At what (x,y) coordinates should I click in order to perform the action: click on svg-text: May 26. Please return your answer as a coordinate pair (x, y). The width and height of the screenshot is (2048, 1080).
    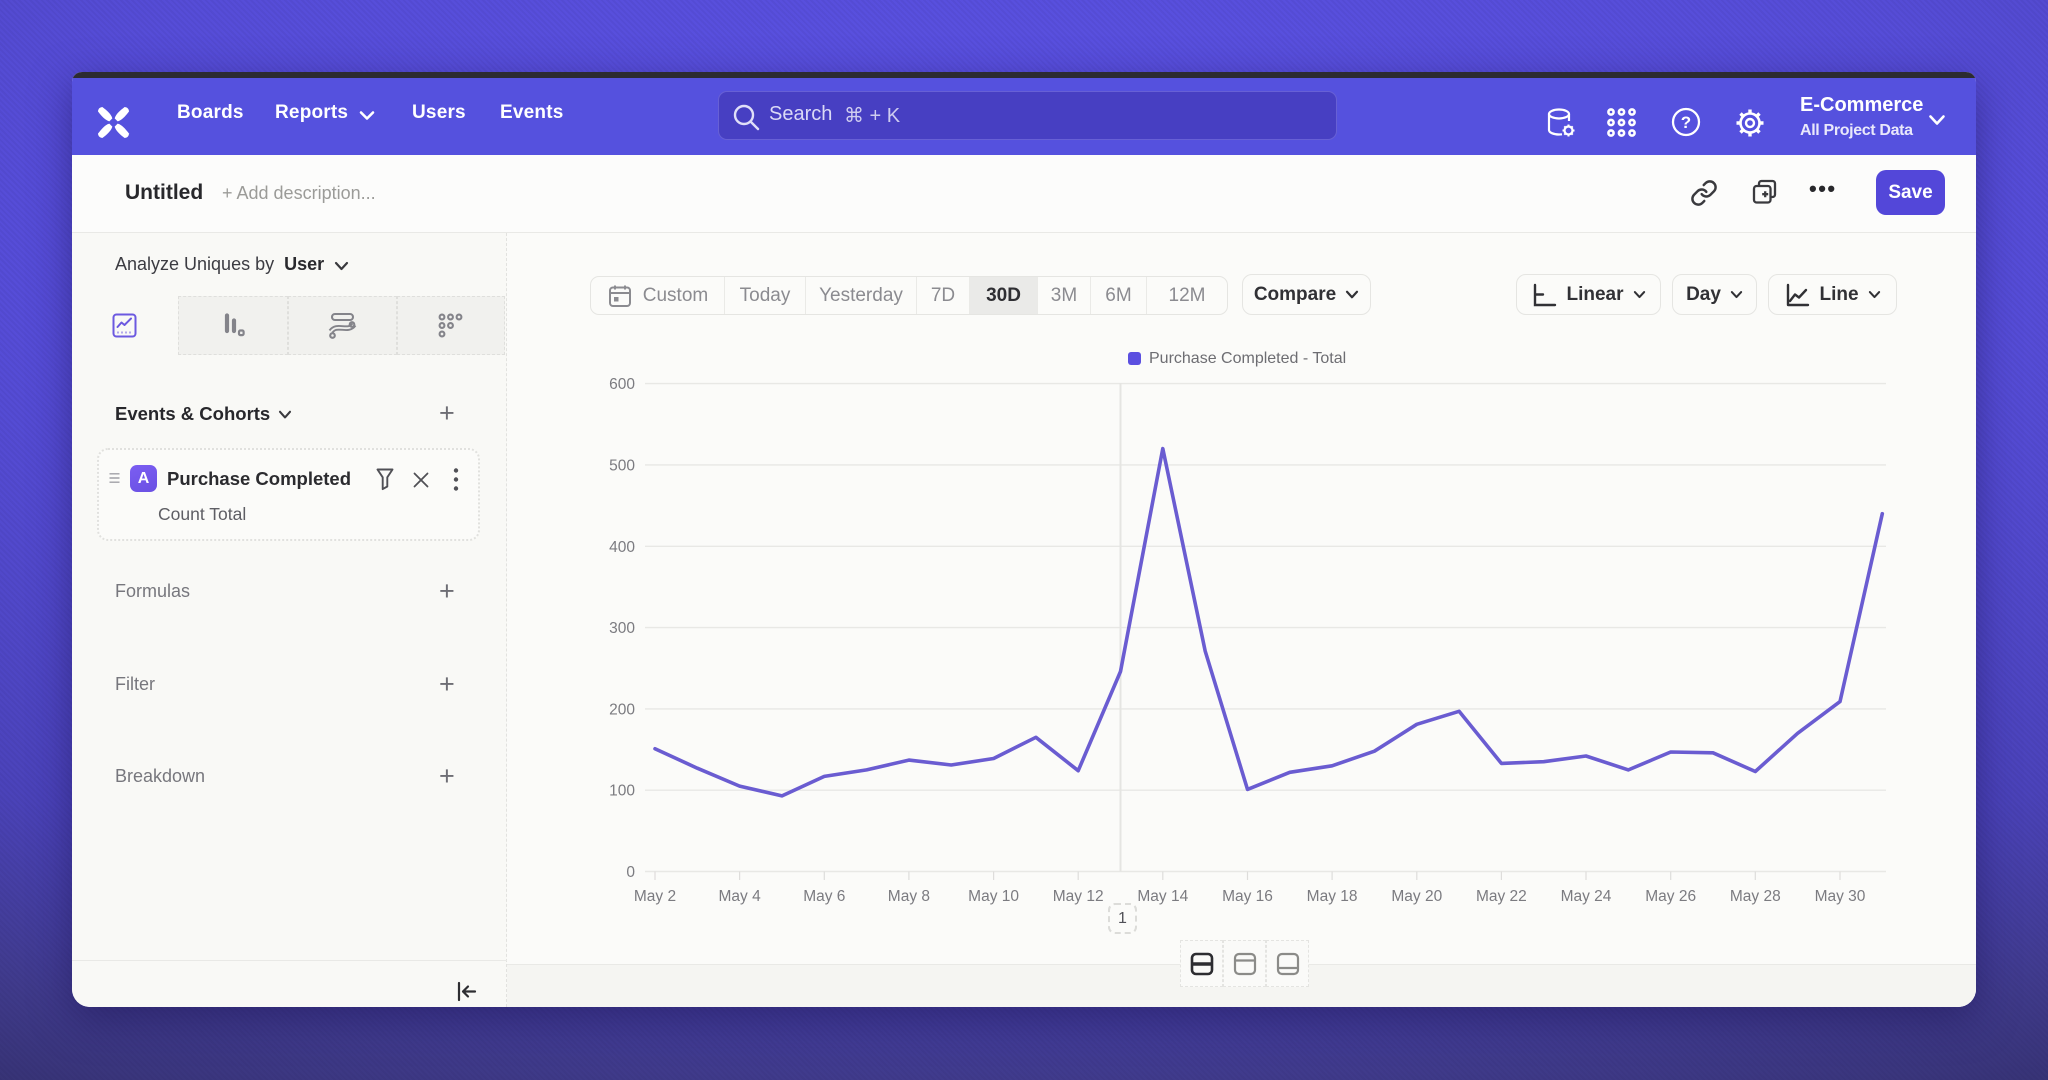
    Looking at the image, I should click on (1670, 896).